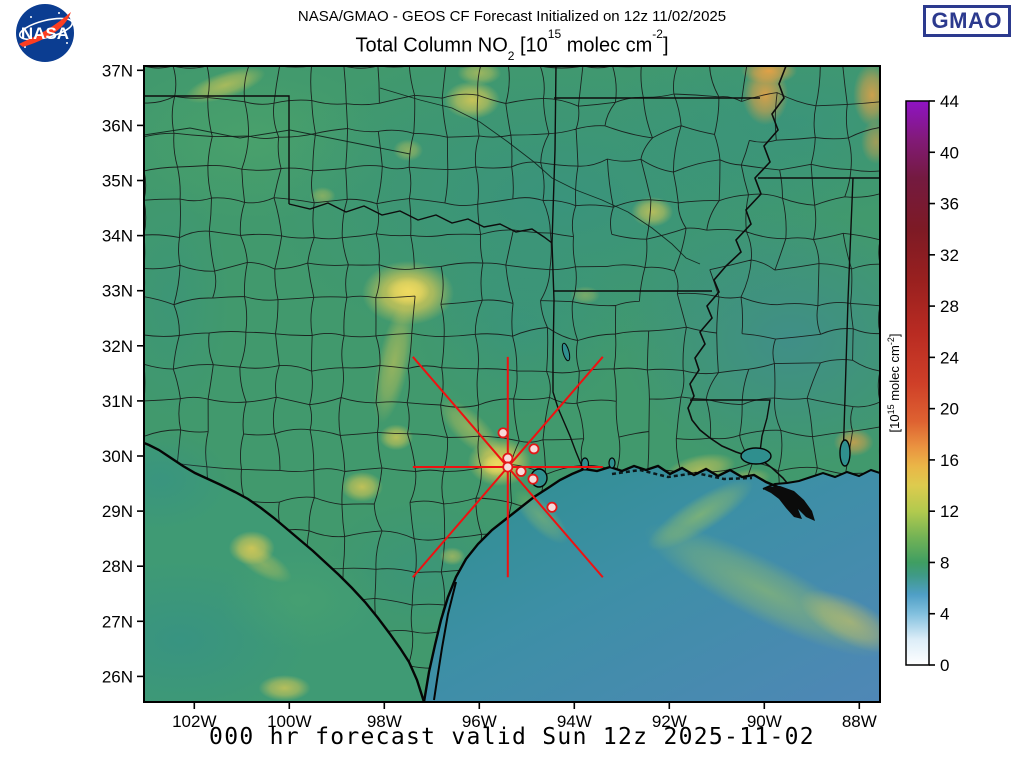 The width and height of the screenshot is (1024, 768). I want to click on latitude-axis: 37N 36N 35N 34N 33N 32N 31N 30N 29N 28N 27N 26N, so click(123, 373).